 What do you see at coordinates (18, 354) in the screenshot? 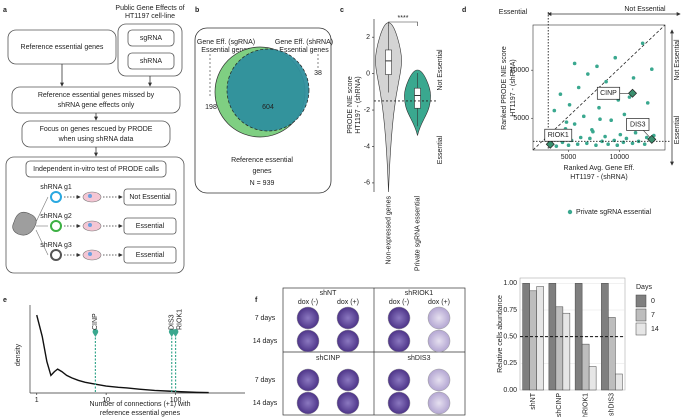
I see `y-axis-label: density` at bounding box center [18, 354].